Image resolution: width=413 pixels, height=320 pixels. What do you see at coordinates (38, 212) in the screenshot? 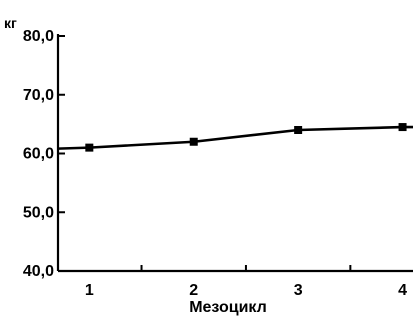
I see `y-tick-label: 50,0` at bounding box center [38, 212].